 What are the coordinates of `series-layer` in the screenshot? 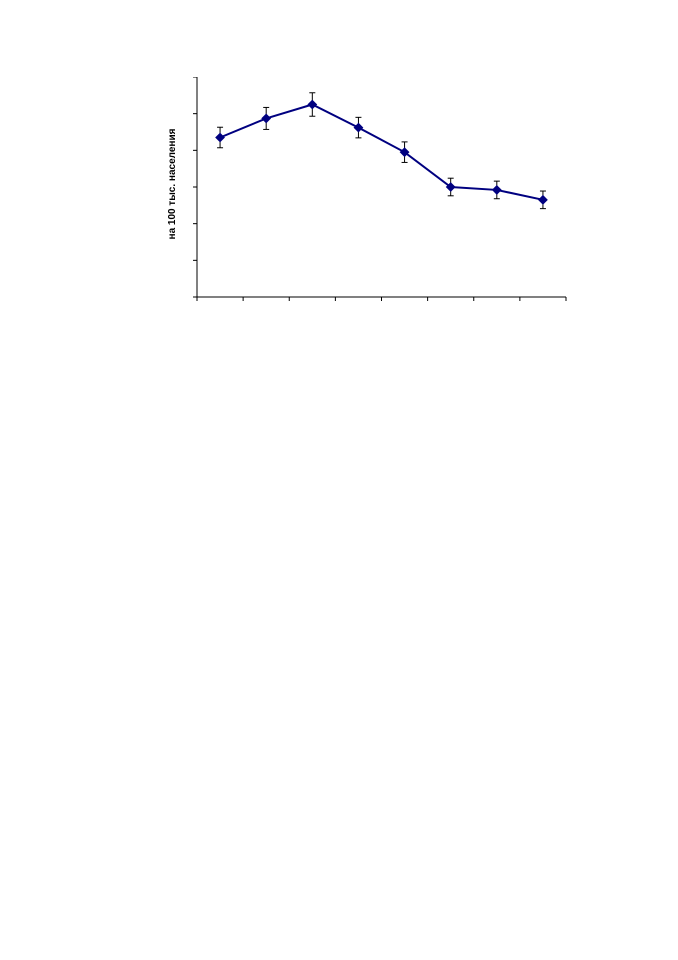 It's located at (381, 151).